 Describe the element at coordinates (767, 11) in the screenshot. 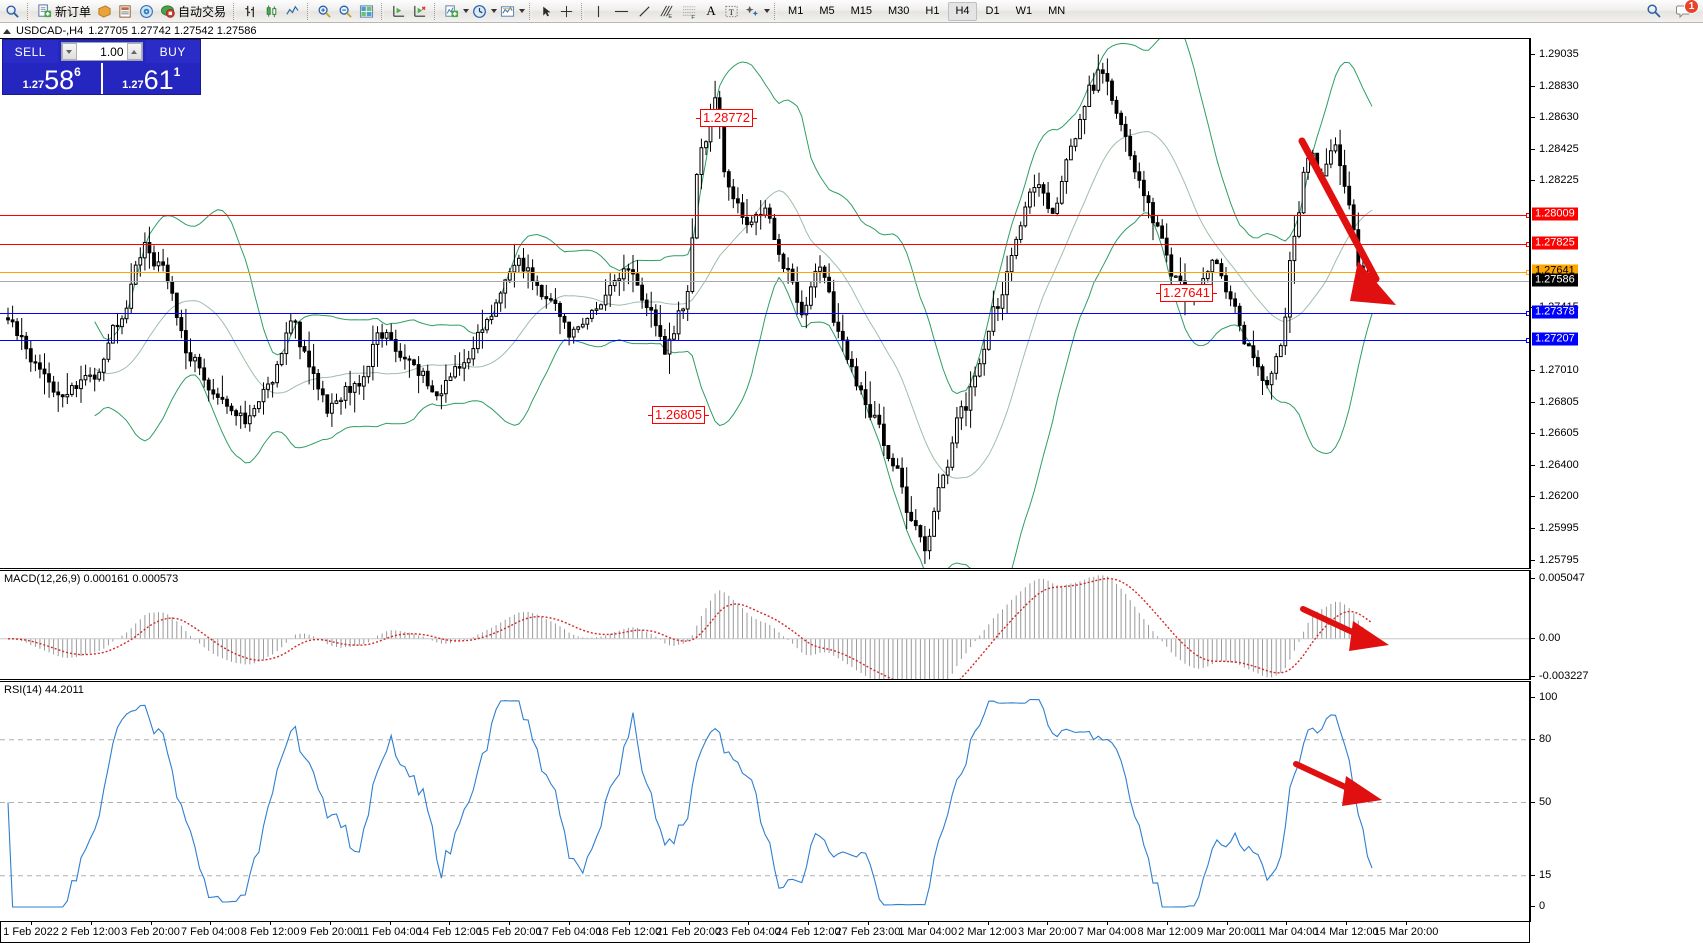

I see `shapes-dropdown-caret` at that location.